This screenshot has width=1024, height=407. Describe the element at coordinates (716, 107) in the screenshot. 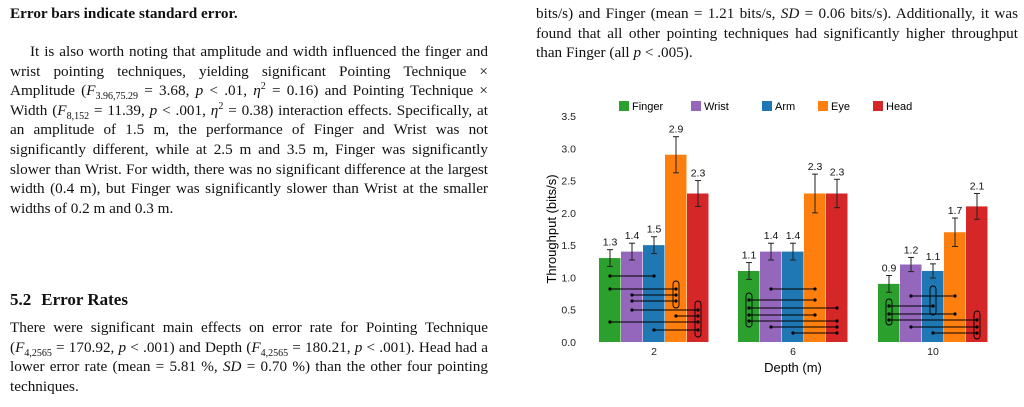

I see `legend-label: Wrist` at that location.